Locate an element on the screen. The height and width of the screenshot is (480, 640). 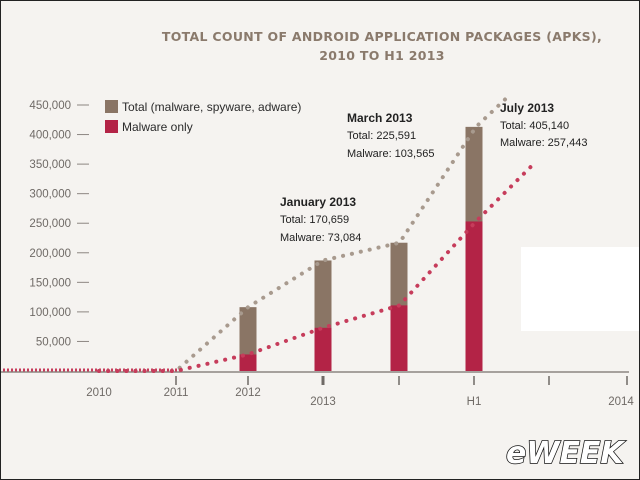
y-tick-label: 100,000 is located at coordinates (50, 313).